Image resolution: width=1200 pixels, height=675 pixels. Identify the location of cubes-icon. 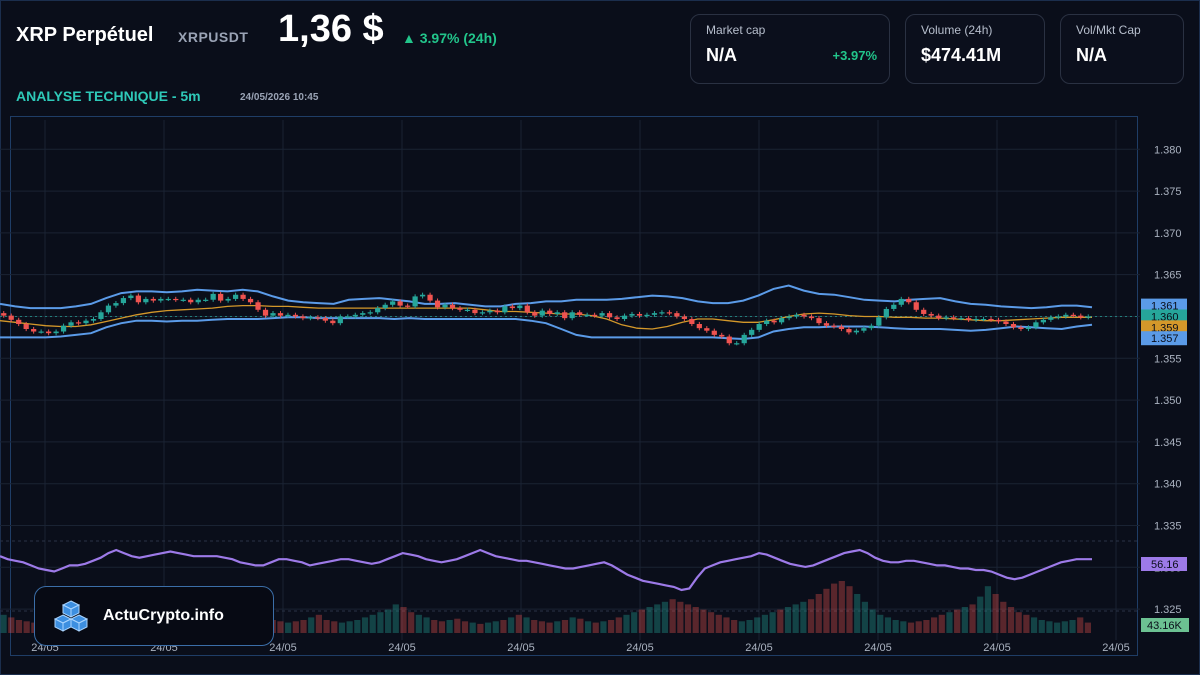
(71, 616).